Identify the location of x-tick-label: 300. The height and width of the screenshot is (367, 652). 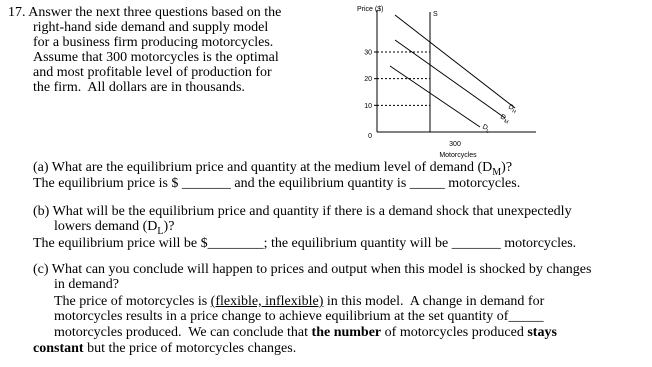
(455, 144).